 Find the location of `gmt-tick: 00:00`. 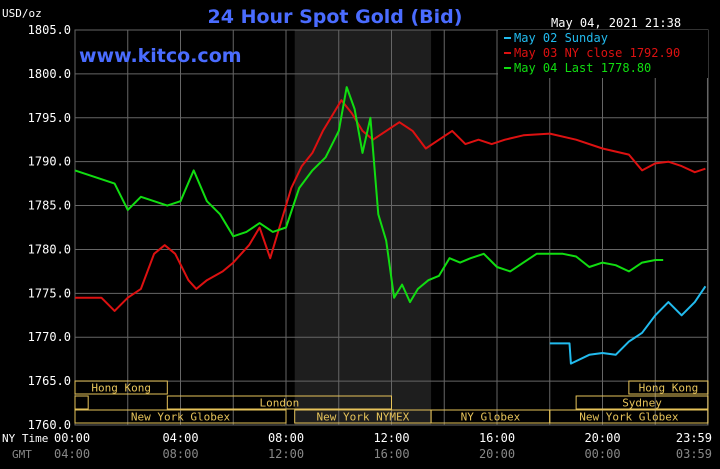

gmt-tick: 00:00 is located at coordinates (602, 454).